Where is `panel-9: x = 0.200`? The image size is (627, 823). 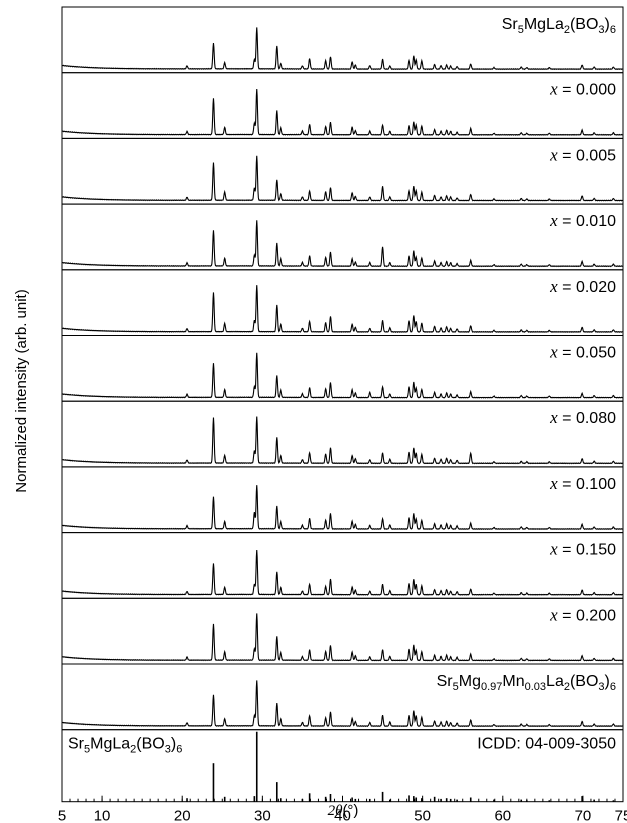
panel-9: x = 0.200 is located at coordinates (342, 631).